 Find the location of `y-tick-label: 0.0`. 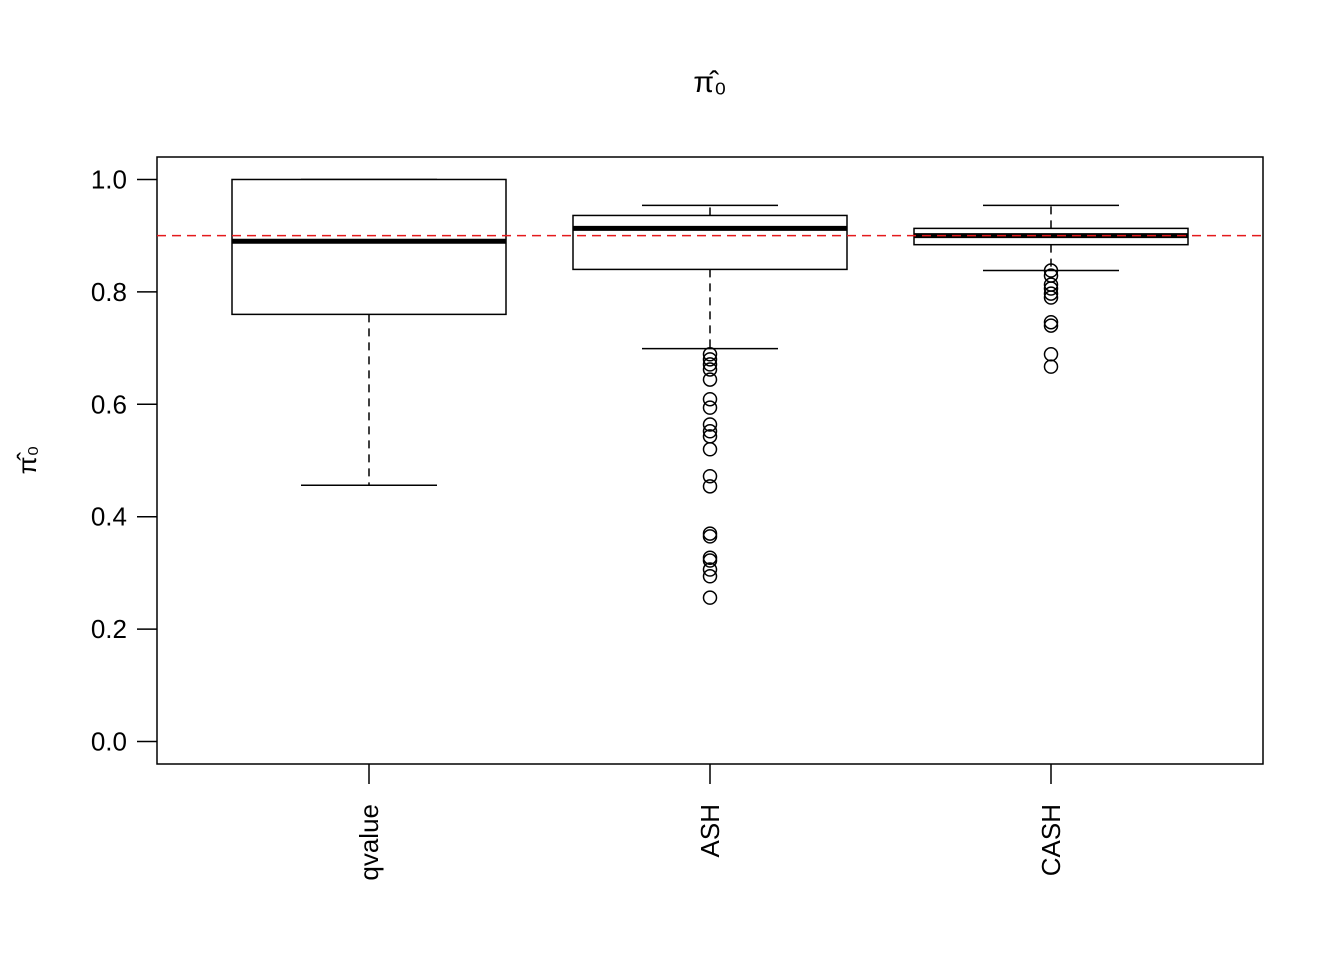

y-tick-label: 0.0 is located at coordinates (109, 742).